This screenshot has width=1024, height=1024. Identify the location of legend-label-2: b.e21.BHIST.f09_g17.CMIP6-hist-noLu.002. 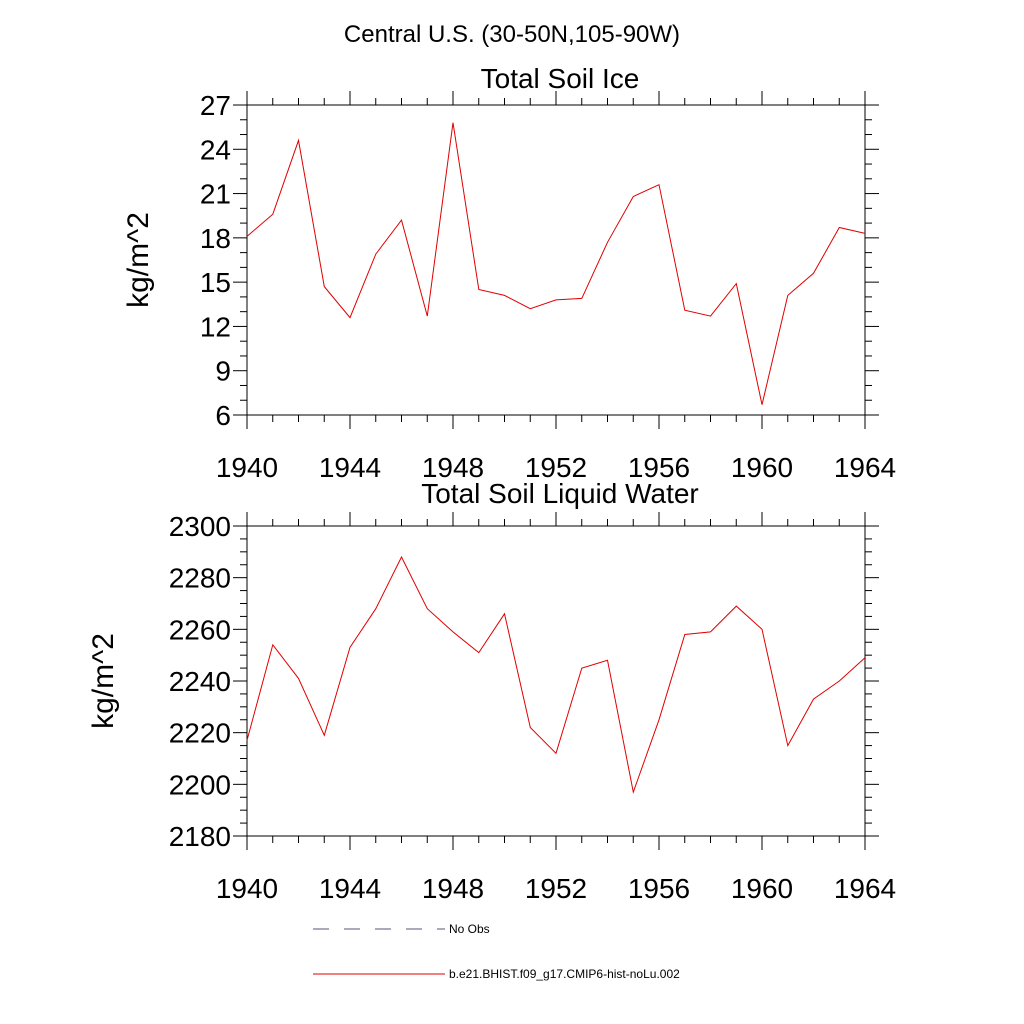
(564, 974).